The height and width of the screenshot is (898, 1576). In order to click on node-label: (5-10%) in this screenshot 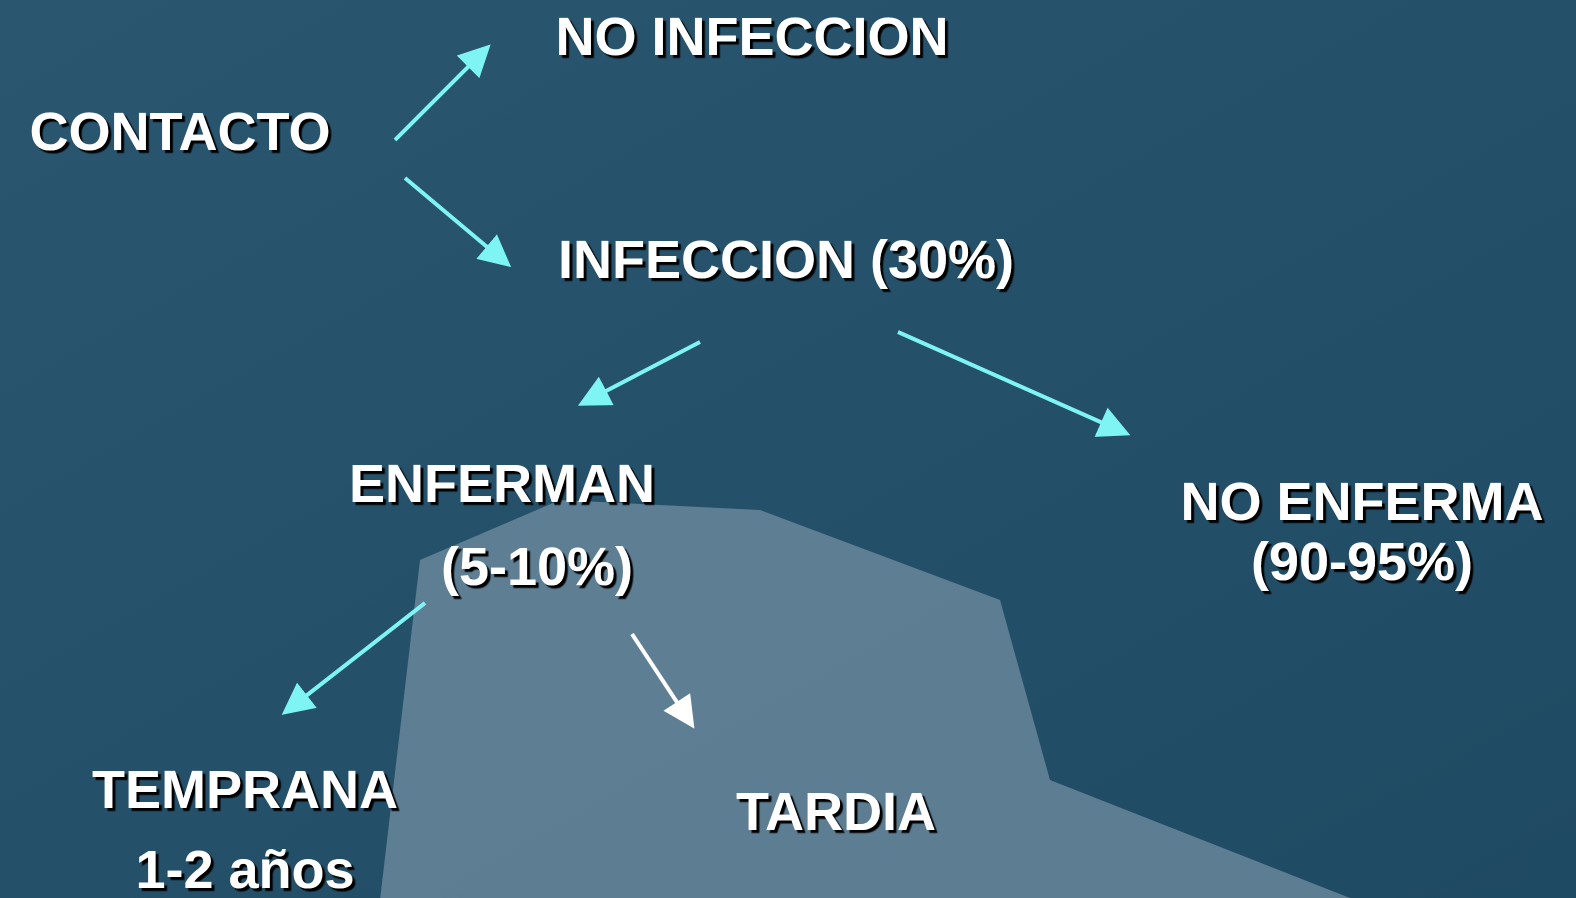, I will do `click(537, 567)`.